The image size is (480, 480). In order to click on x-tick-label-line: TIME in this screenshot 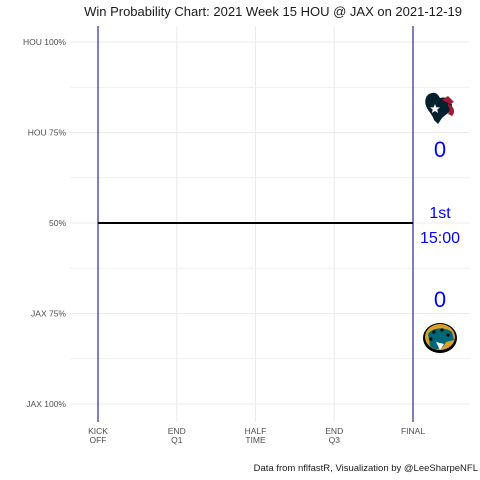, I will do `click(255, 440)`.